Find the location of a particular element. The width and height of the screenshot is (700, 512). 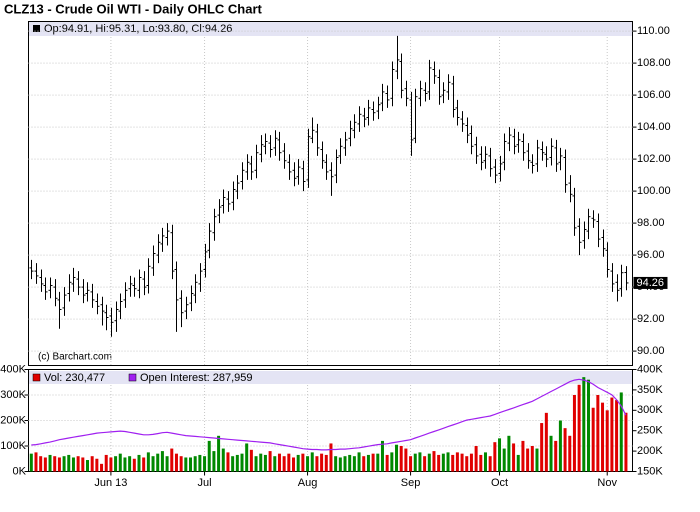

legend-text: Vol: 230,477 is located at coordinates (74, 378).